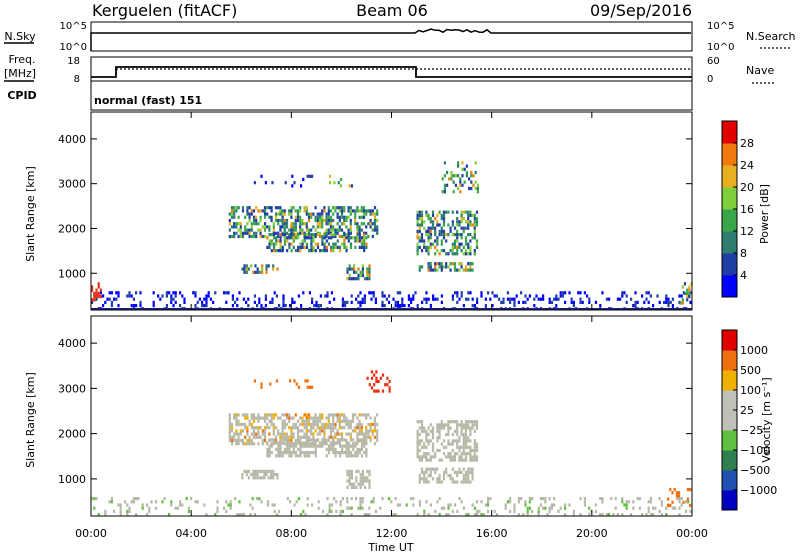 The image size is (800, 558). I want to click on freq-panel: Freq. [MHz] 18 8 60 0 Nave, so click(389, 69).